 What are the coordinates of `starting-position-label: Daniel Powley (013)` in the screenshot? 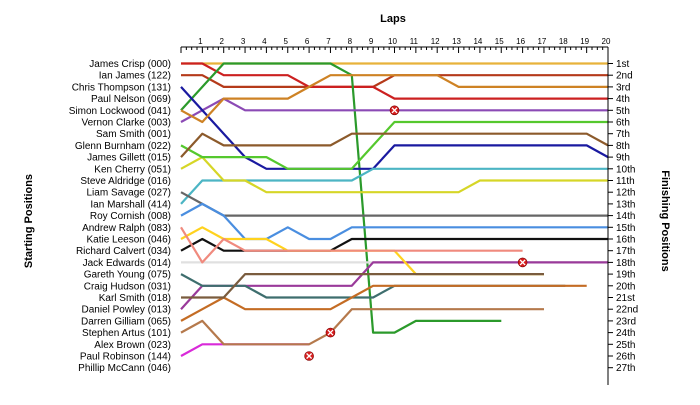 It's located at (127, 310).